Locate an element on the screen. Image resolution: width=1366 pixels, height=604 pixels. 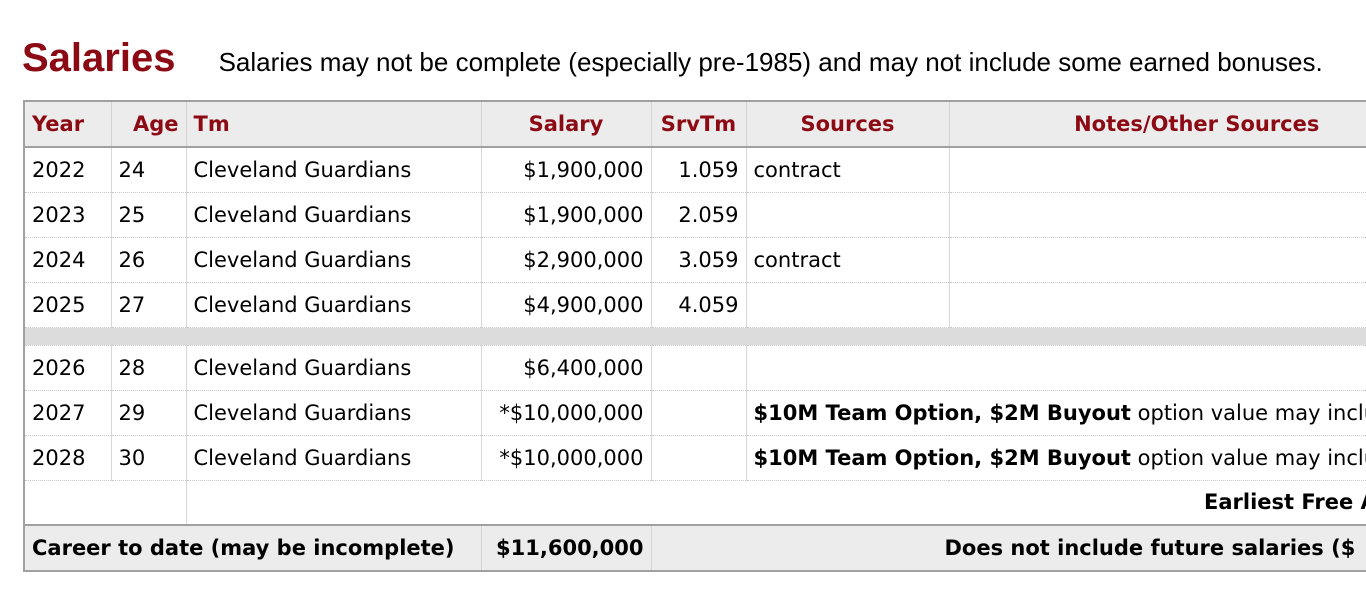
future-note: Does not include future salaries ($ is located at coordinates (1150, 548).